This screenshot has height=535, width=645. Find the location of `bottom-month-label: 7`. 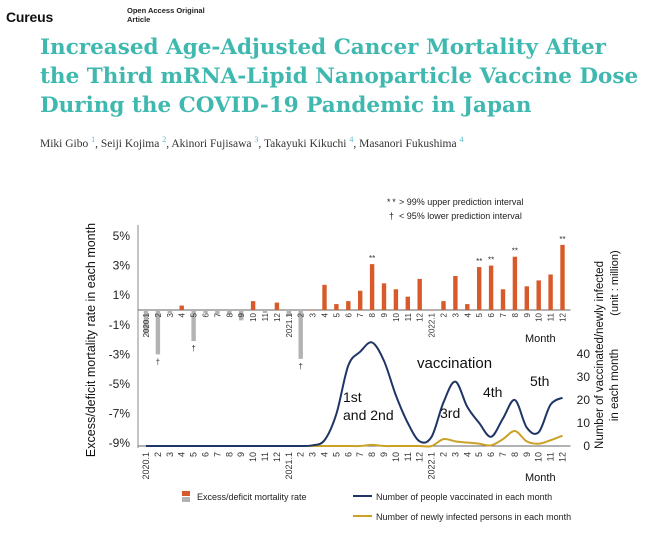

bottom-month-label: 7 is located at coordinates (503, 454).